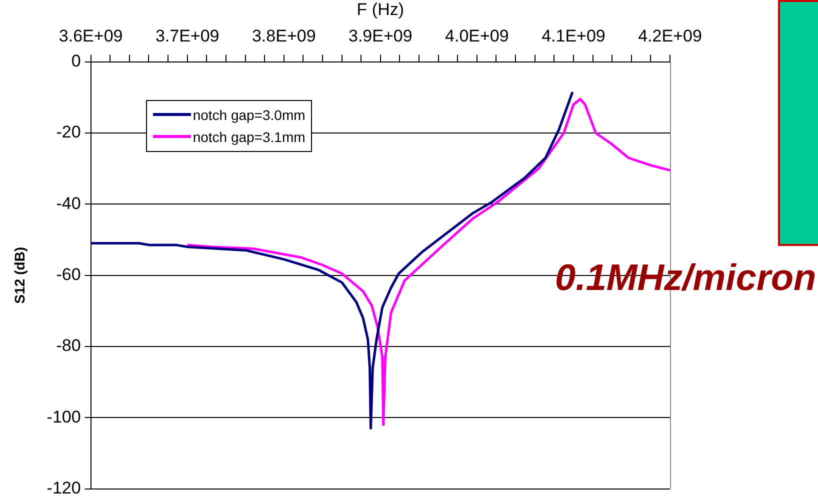  What do you see at coordinates (574, 36) in the screenshot?
I see `x-tick-label: 4.1E+09` at bounding box center [574, 36].